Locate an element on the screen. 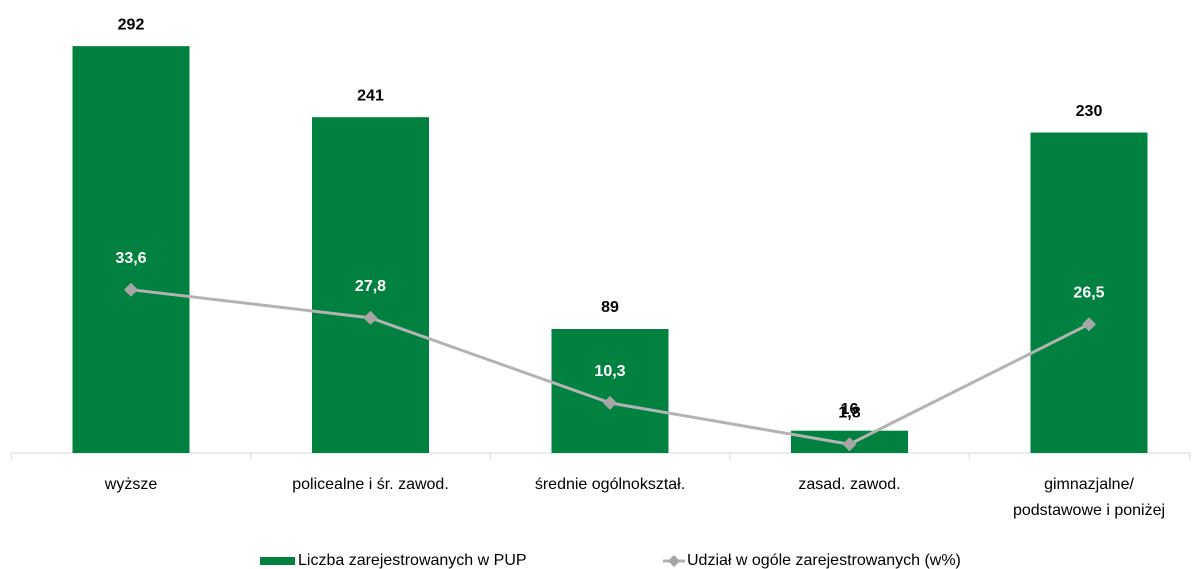 Image resolution: width=1196 pixels, height=569 pixels. legend-swatch is located at coordinates (277, 561).